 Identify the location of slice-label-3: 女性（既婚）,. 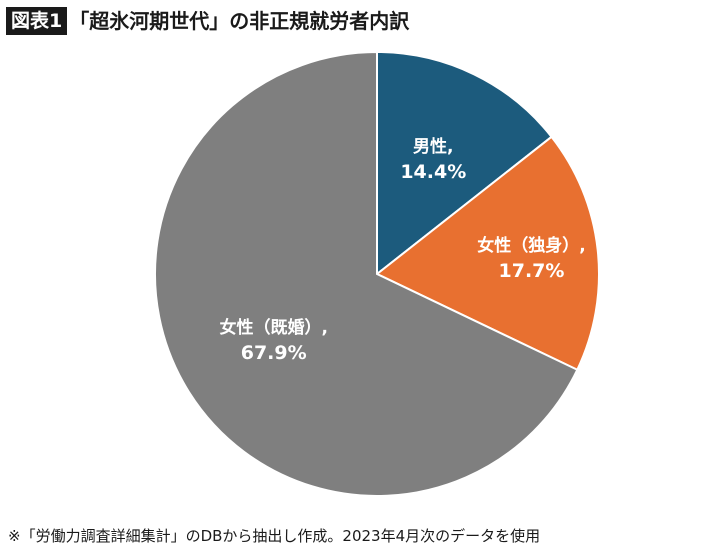
(273, 327).